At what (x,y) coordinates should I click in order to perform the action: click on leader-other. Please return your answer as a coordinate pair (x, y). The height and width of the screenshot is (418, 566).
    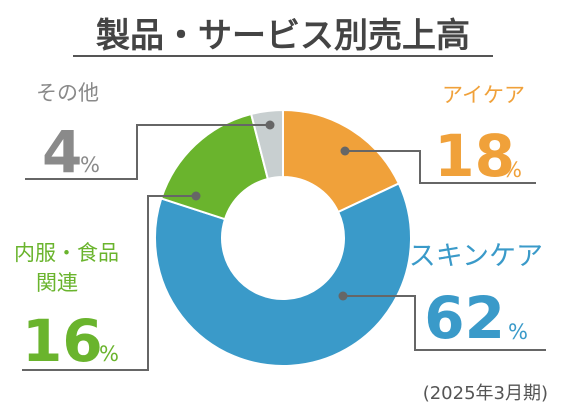
    Looking at the image, I should click on (147, 152).